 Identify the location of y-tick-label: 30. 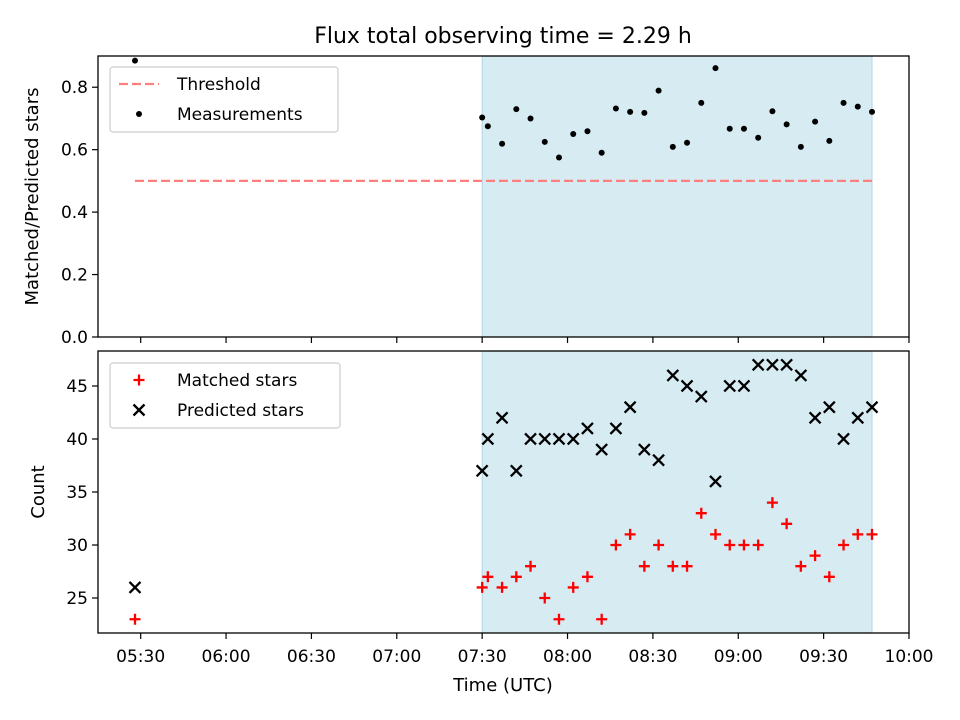
(77, 546).